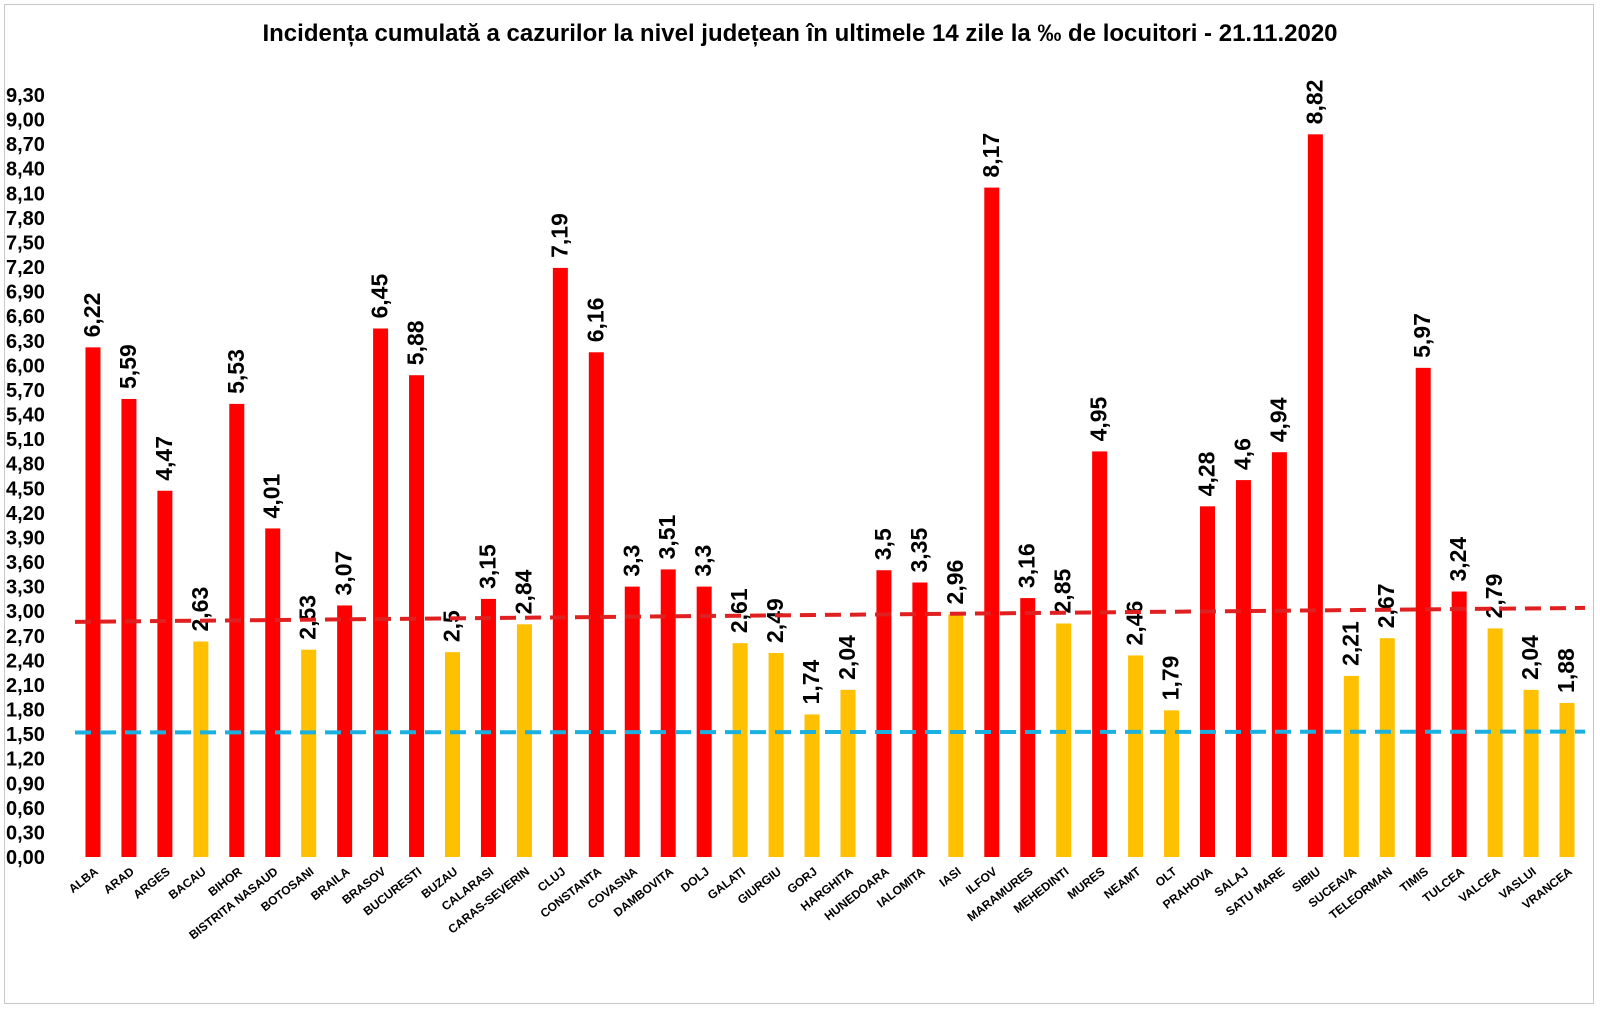  I want to click on y-tick-label: 3,30, so click(25, 588).